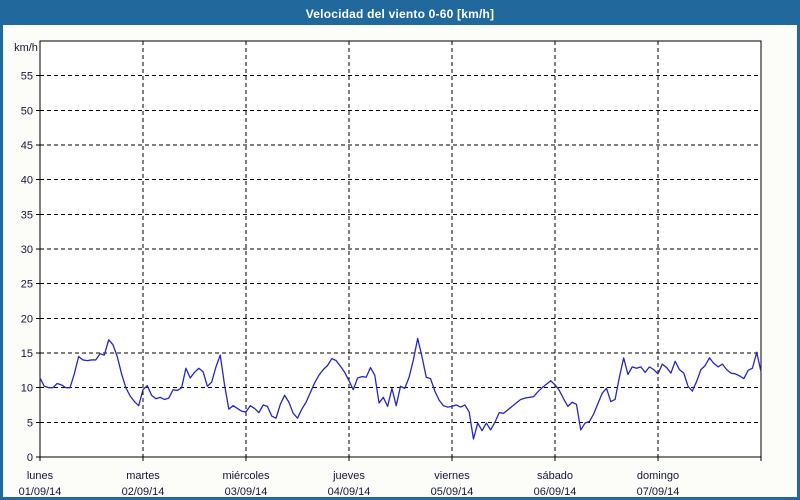  Describe the element at coordinates (27, 111) in the screenshot. I see `y-tick-label: 50` at that location.